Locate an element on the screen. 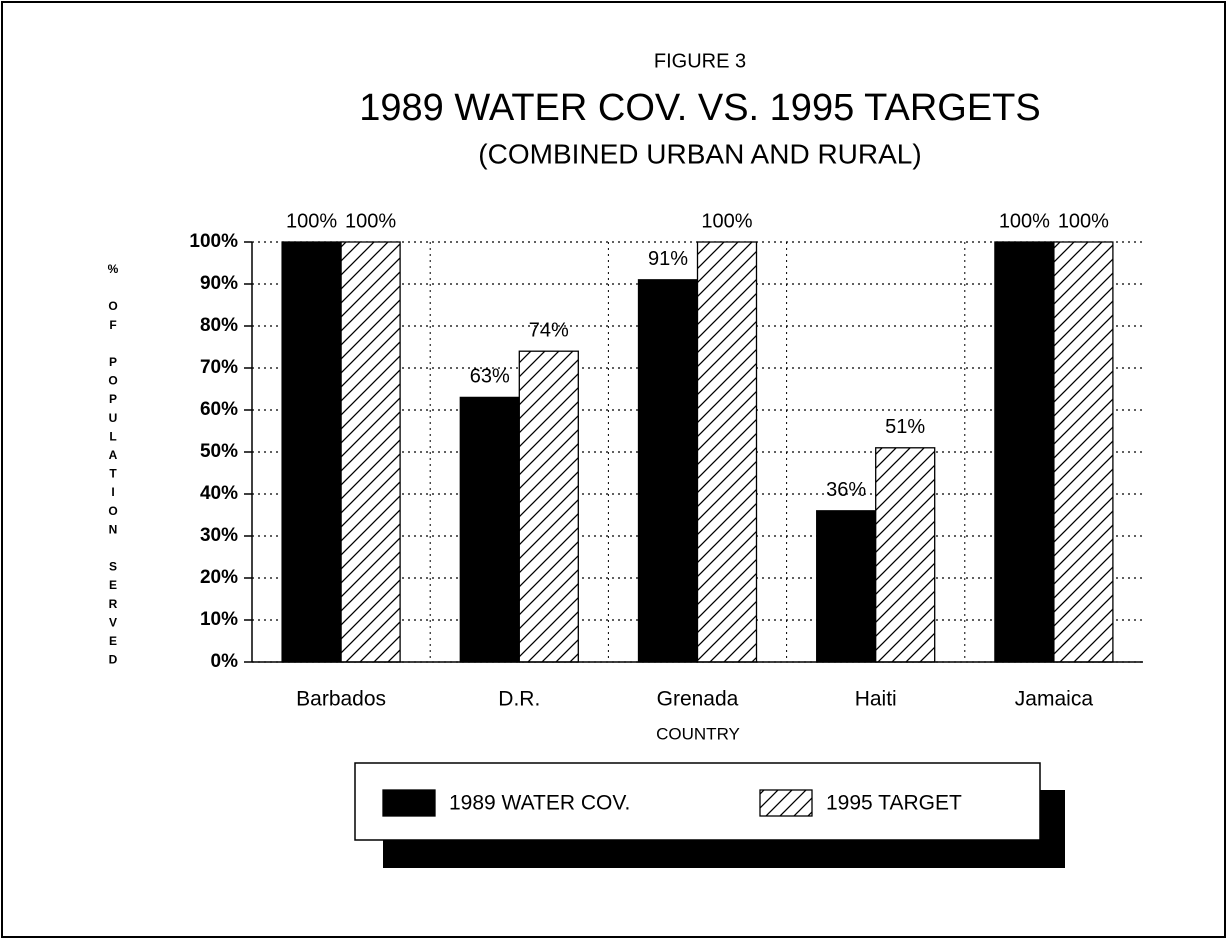 The width and height of the screenshot is (1227, 939). y-tick-label: 70% is located at coordinates (219, 367).